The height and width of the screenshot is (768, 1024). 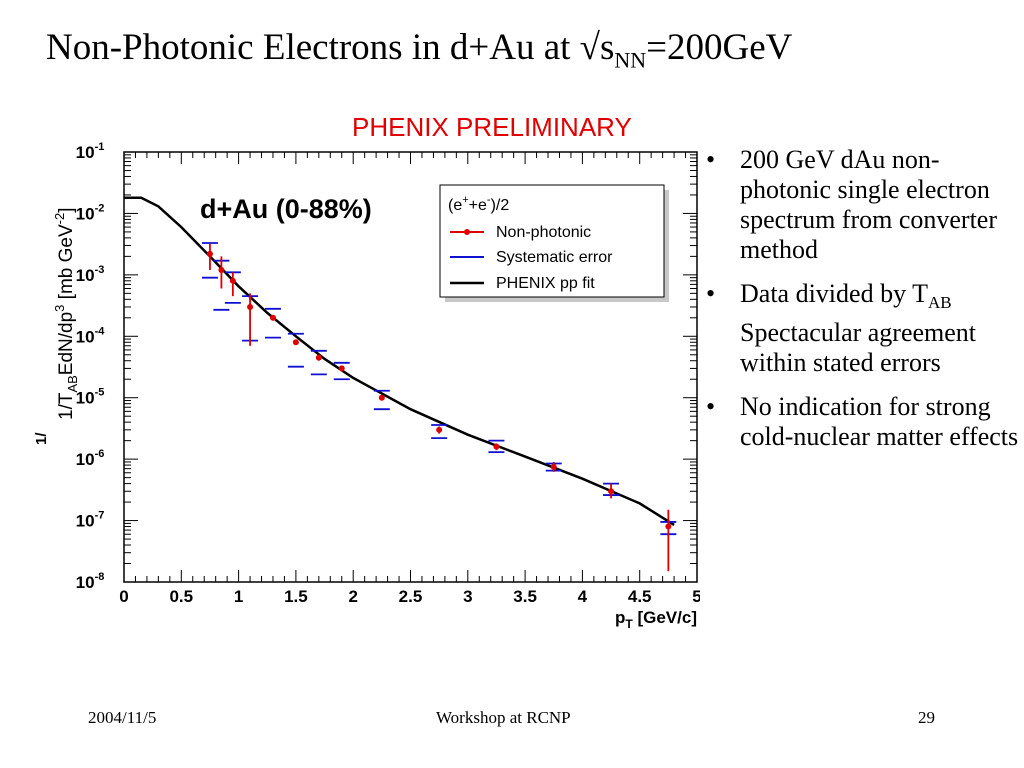 I want to click on panel-label: d+Au (0-88%), so click(x=286, y=209).